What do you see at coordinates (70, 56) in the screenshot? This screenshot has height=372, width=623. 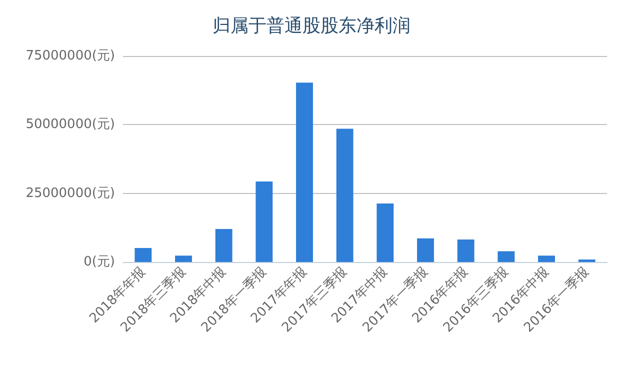 I see `y-tick-label: 75000000(元)` at bounding box center [70, 56].